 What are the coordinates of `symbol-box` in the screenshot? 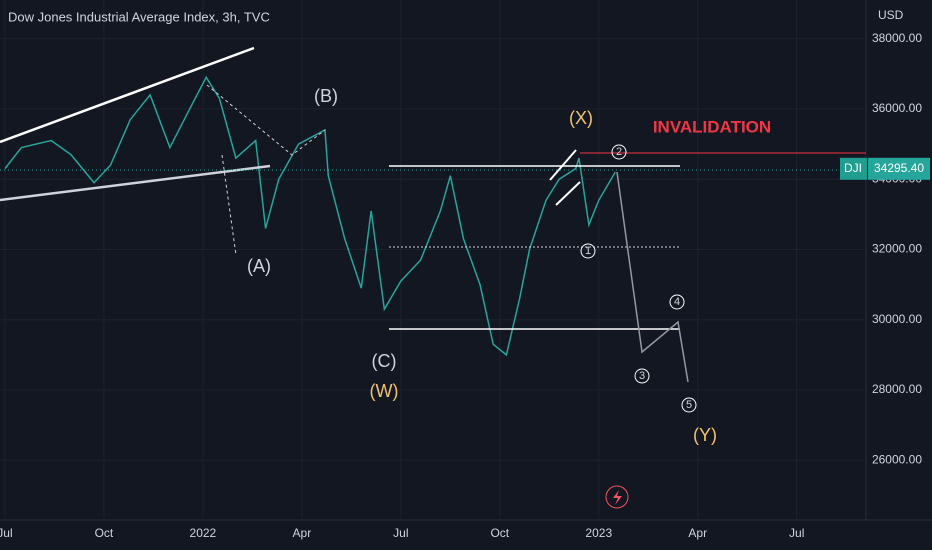 It's located at (853, 168).